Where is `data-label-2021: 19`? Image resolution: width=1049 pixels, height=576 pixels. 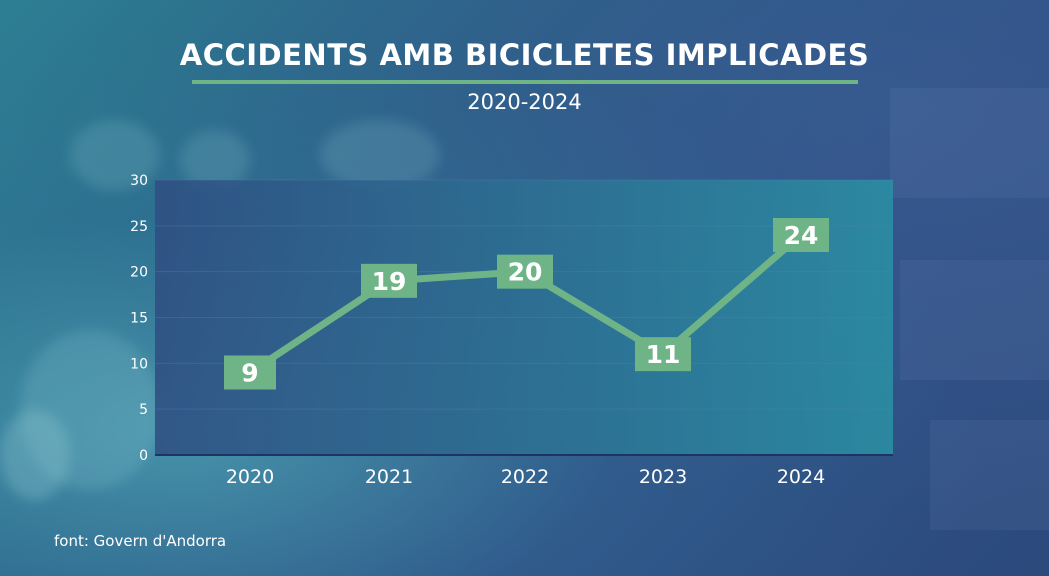 data-label-2021: 19 is located at coordinates (389, 281).